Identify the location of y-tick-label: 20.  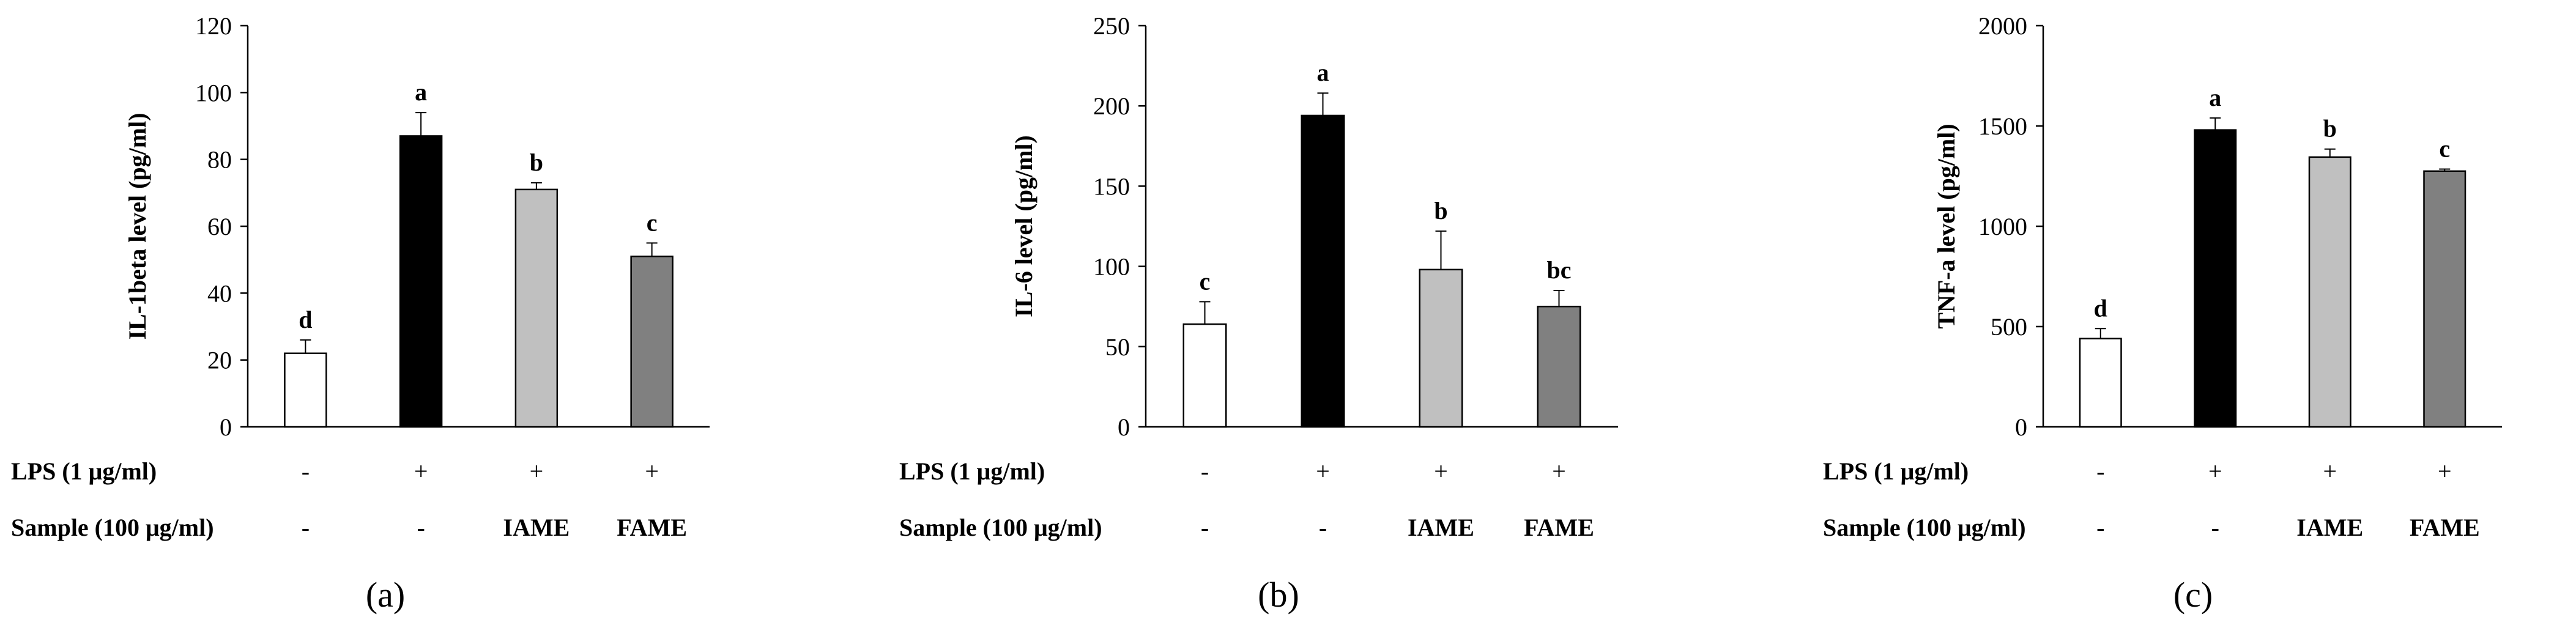
(219, 361).